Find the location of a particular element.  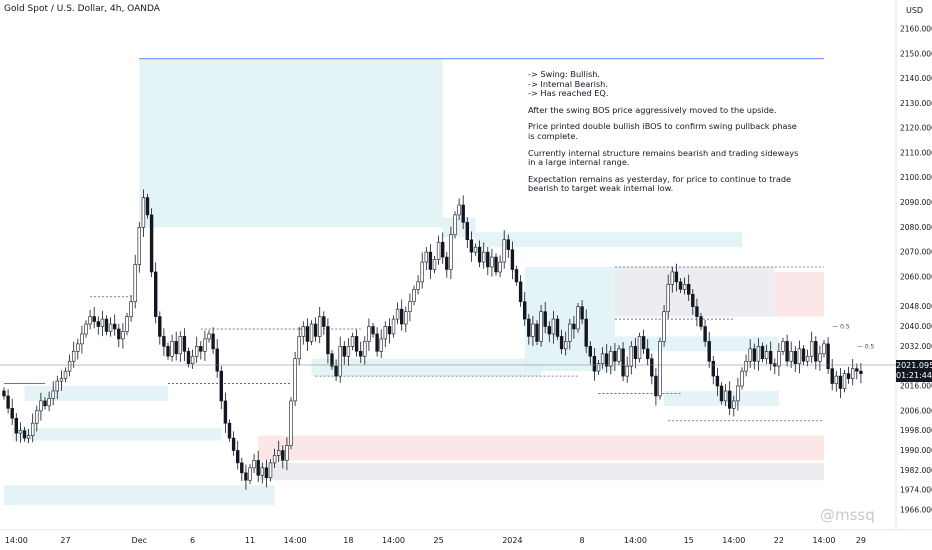

price-tick-label: 2130.000 is located at coordinates (916, 103).